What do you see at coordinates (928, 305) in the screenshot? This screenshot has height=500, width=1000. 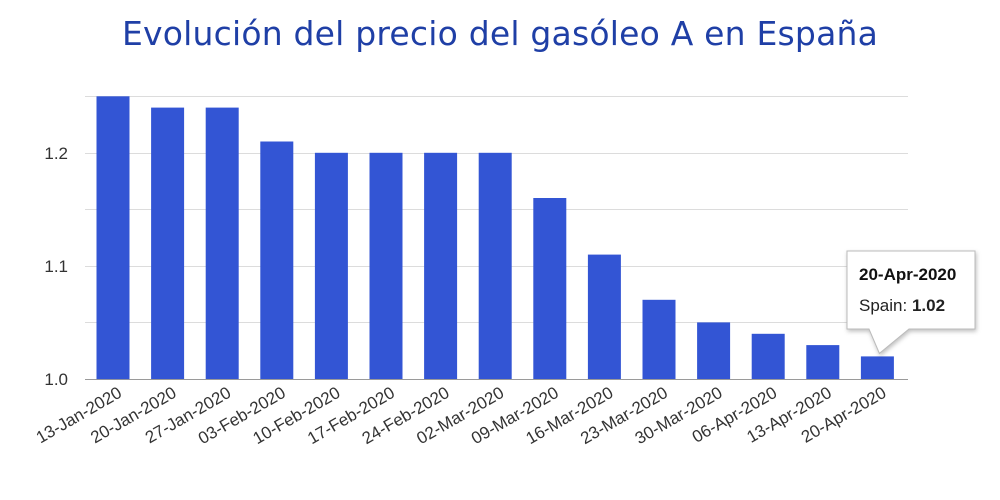 I see `tooltip-value: 1.02` at bounding box center [928, 305].